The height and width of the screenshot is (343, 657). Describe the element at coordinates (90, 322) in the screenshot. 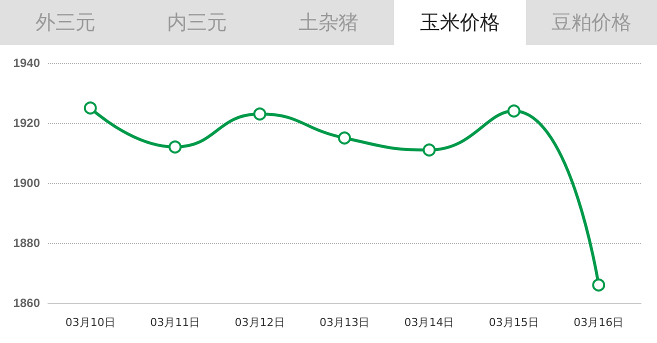

I see `x-tick-label: 03月10日` at that location.